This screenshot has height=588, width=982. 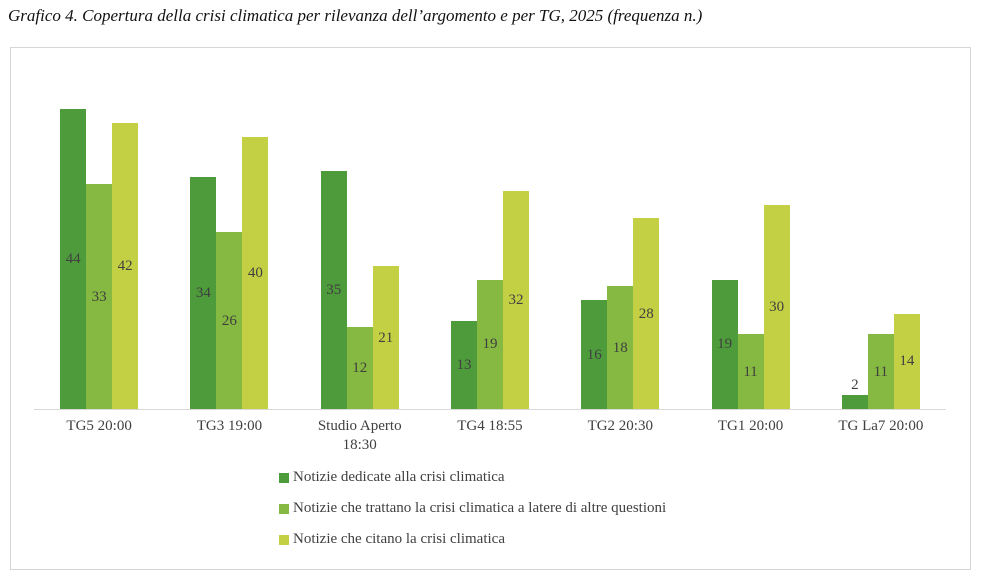 I want to click on bar-value-label: 18, so click(x=620, y=347).